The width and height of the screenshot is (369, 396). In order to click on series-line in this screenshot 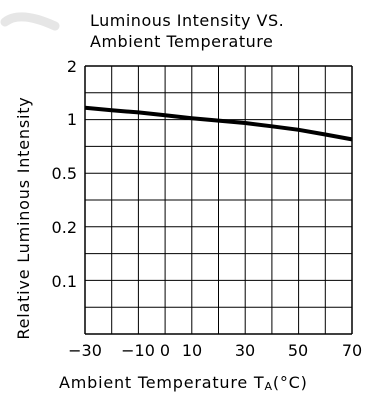, I will do `click(218, 123)`.